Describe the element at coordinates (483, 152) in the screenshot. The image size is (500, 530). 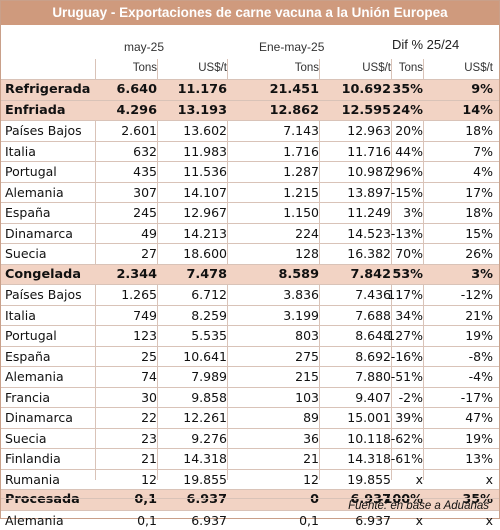
I see `table-cell: 7%` at that location.